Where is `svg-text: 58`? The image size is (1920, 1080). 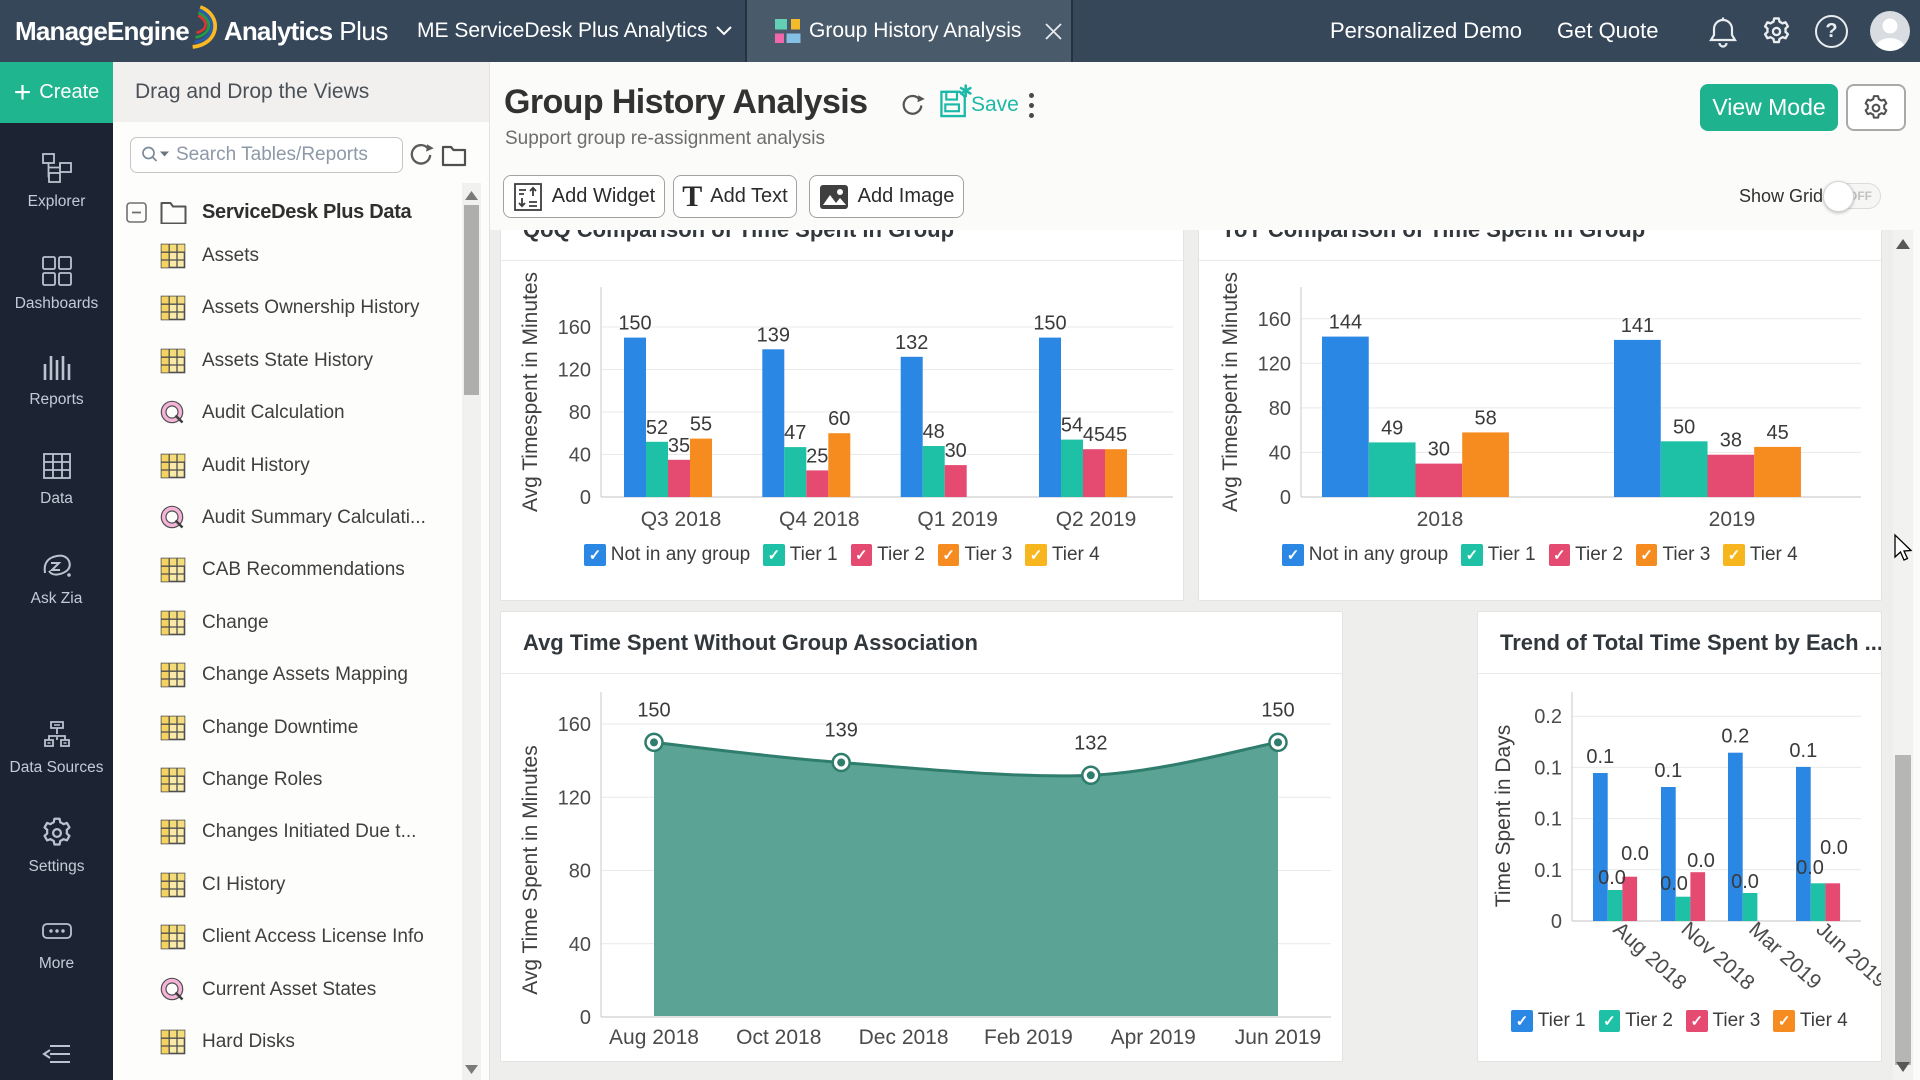 svg-text: 58 is located at coordinates (1485, 418).